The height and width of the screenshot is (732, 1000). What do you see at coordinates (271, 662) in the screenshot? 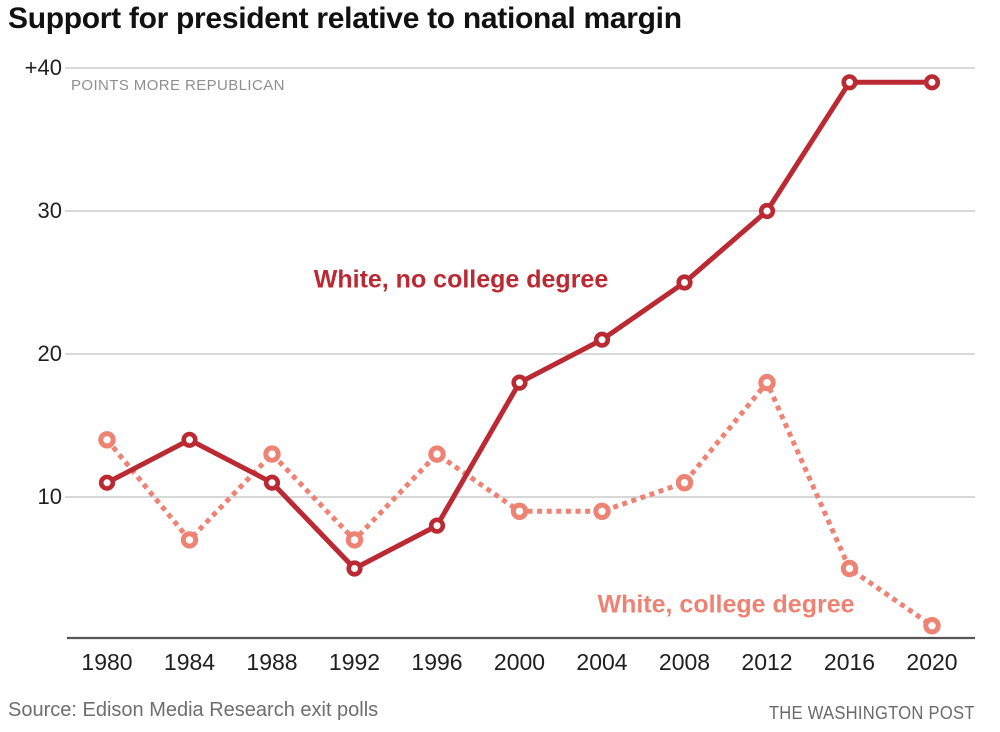
I see `x-tick-label: 1988` at bounding box center [271, 662].